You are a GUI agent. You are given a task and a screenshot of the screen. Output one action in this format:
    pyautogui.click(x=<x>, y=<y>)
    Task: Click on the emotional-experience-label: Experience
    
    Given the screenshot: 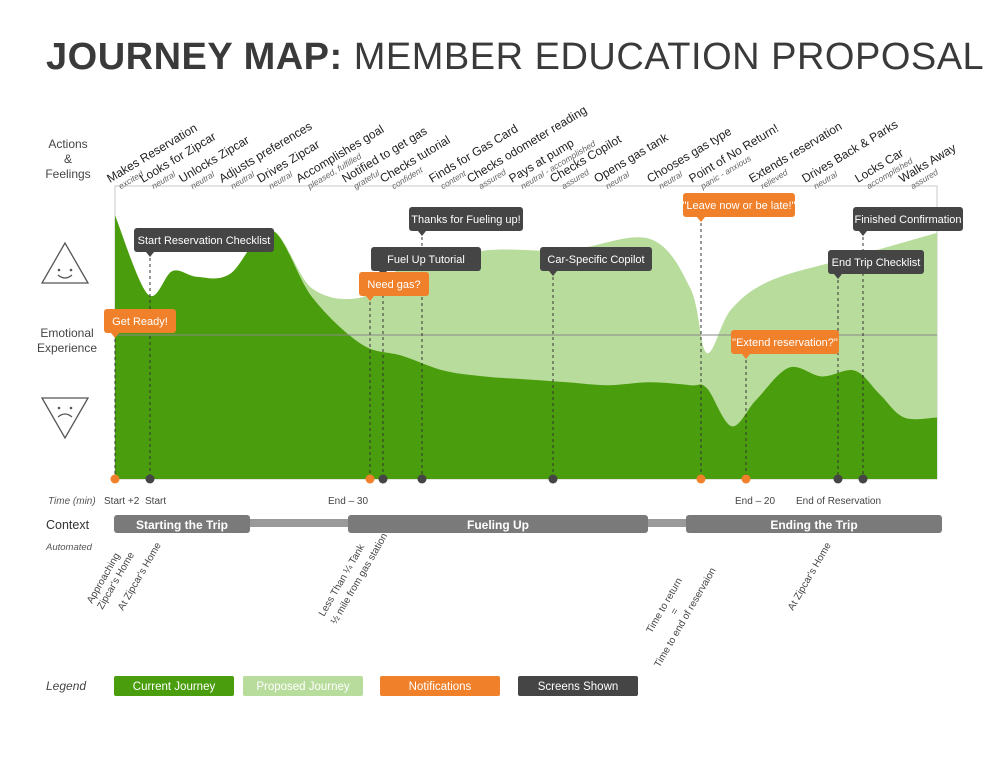 What is the action you would take?
    pyautogui.click(x=67, y=348)
    